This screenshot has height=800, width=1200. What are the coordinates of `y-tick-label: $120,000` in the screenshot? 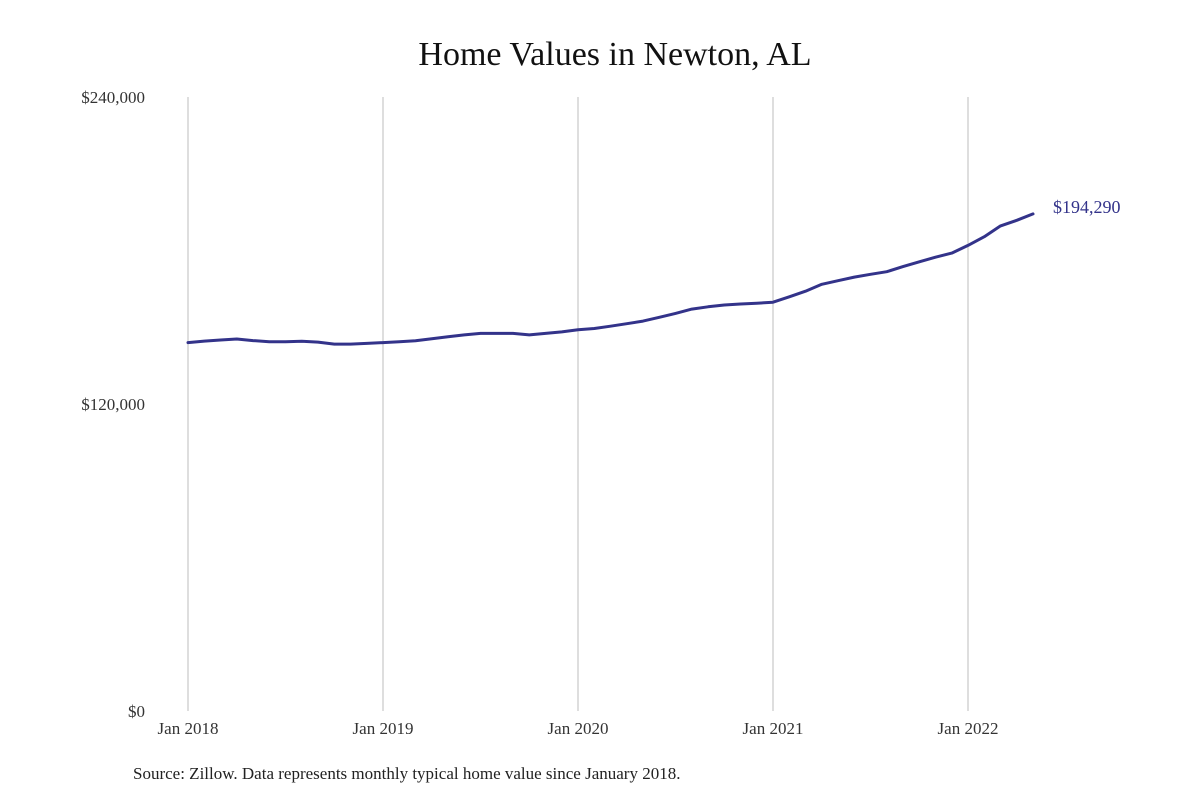 It's located at (113, 404).